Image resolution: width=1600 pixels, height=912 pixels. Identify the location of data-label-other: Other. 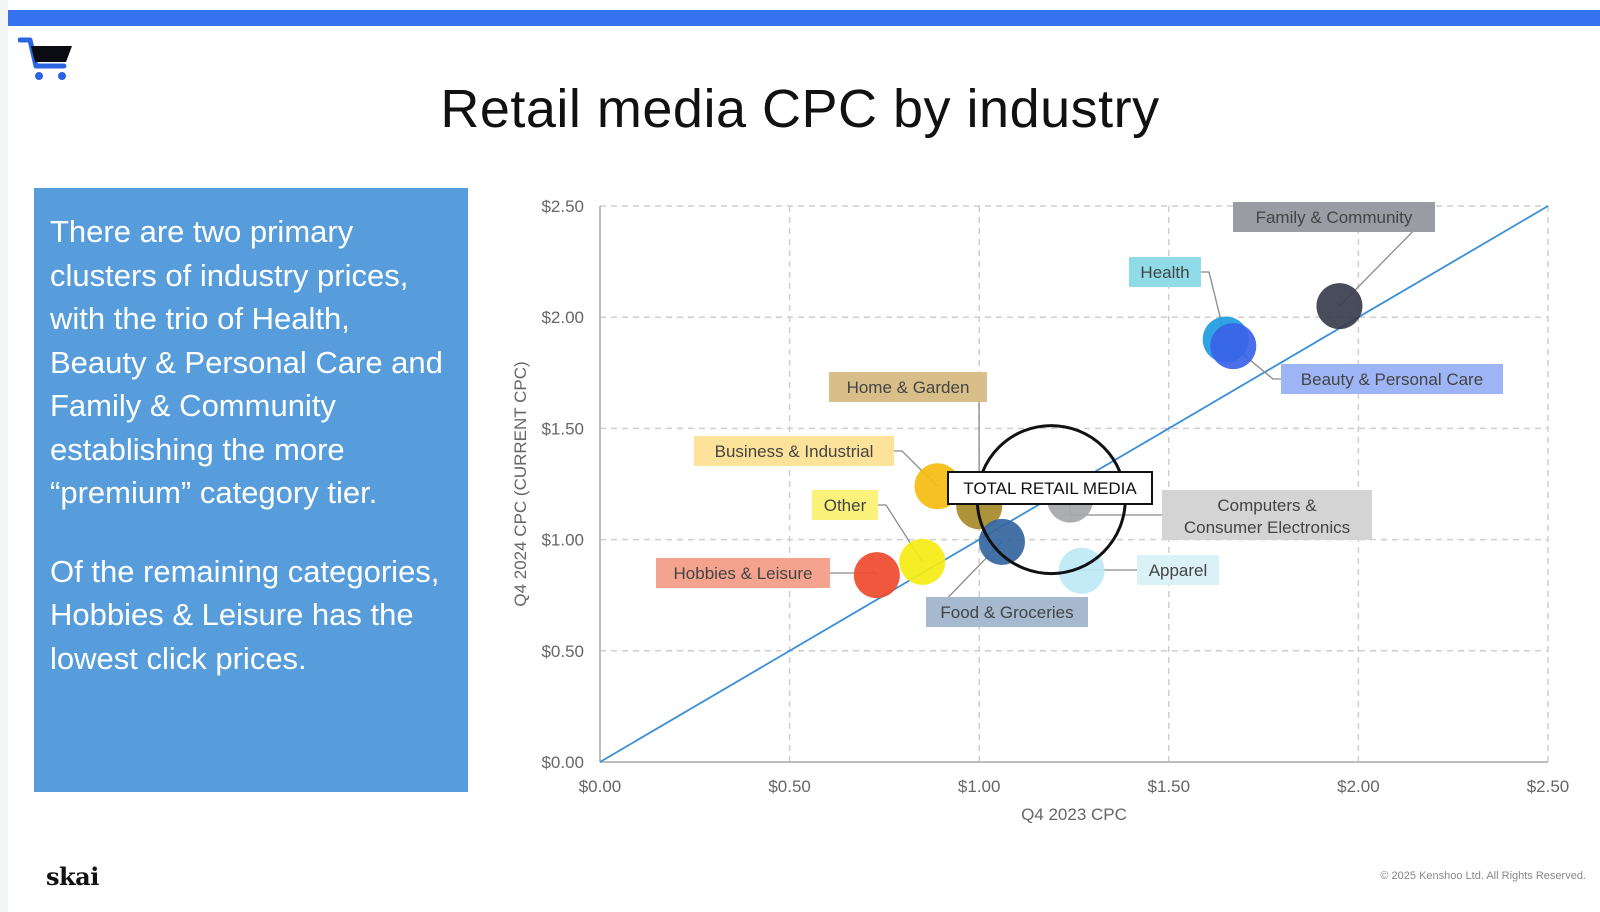
(845, 505).